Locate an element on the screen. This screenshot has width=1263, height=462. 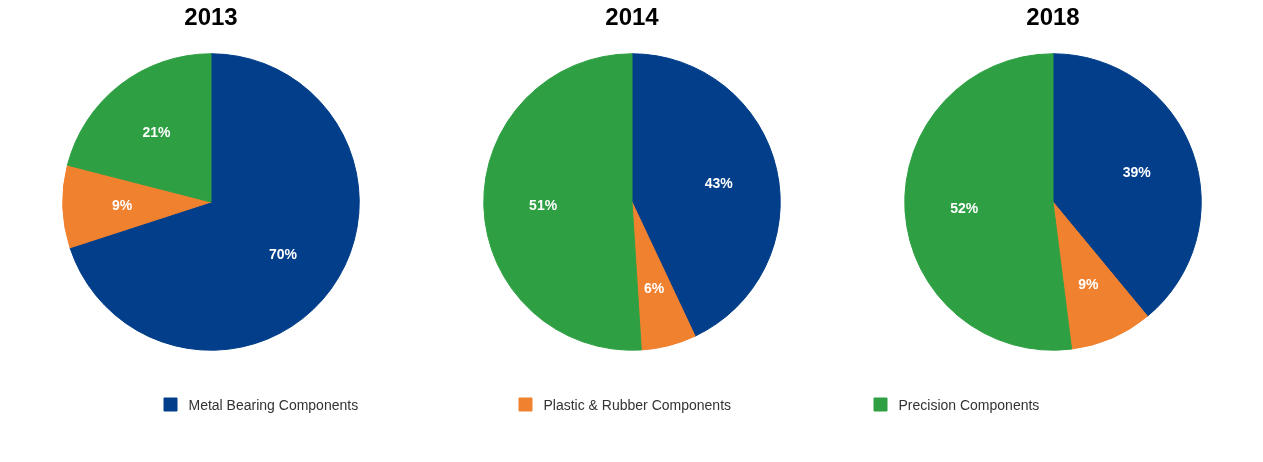
chart-title: 2018 is located at coordinates (1053, 16).